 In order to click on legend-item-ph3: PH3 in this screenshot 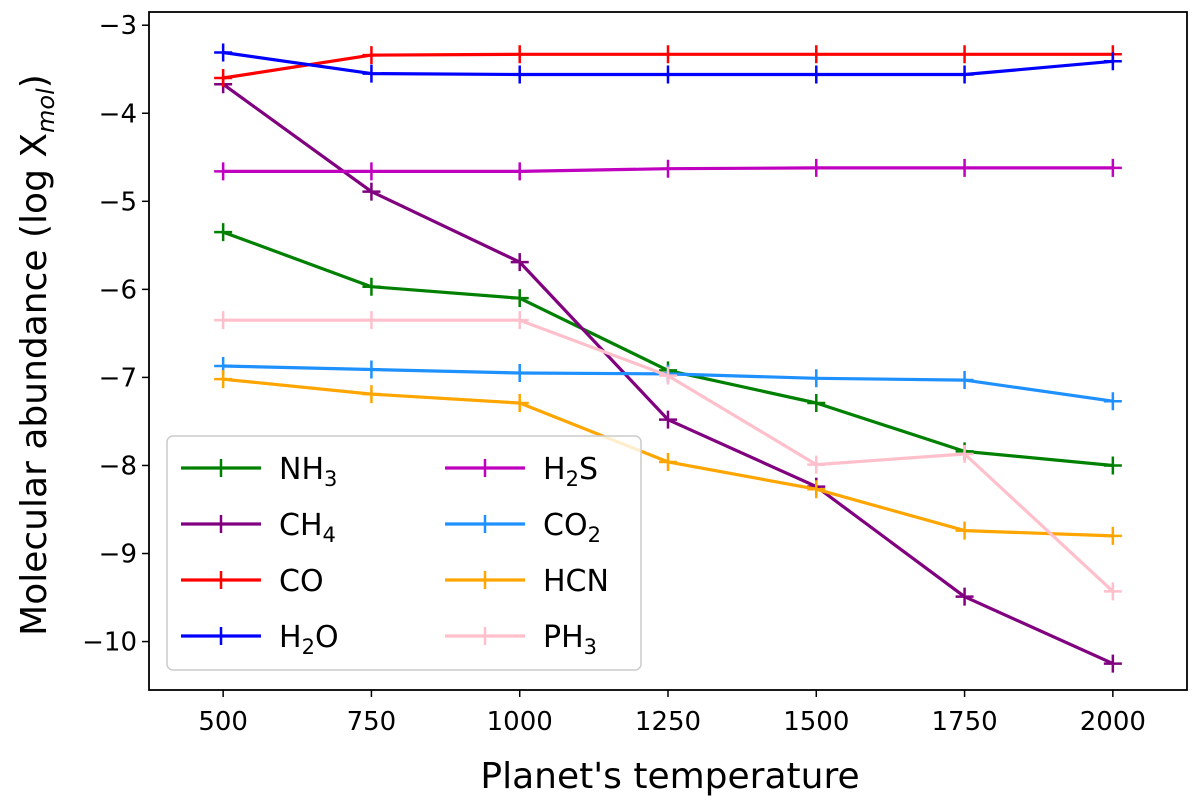, I will do `click(521, 639)`.